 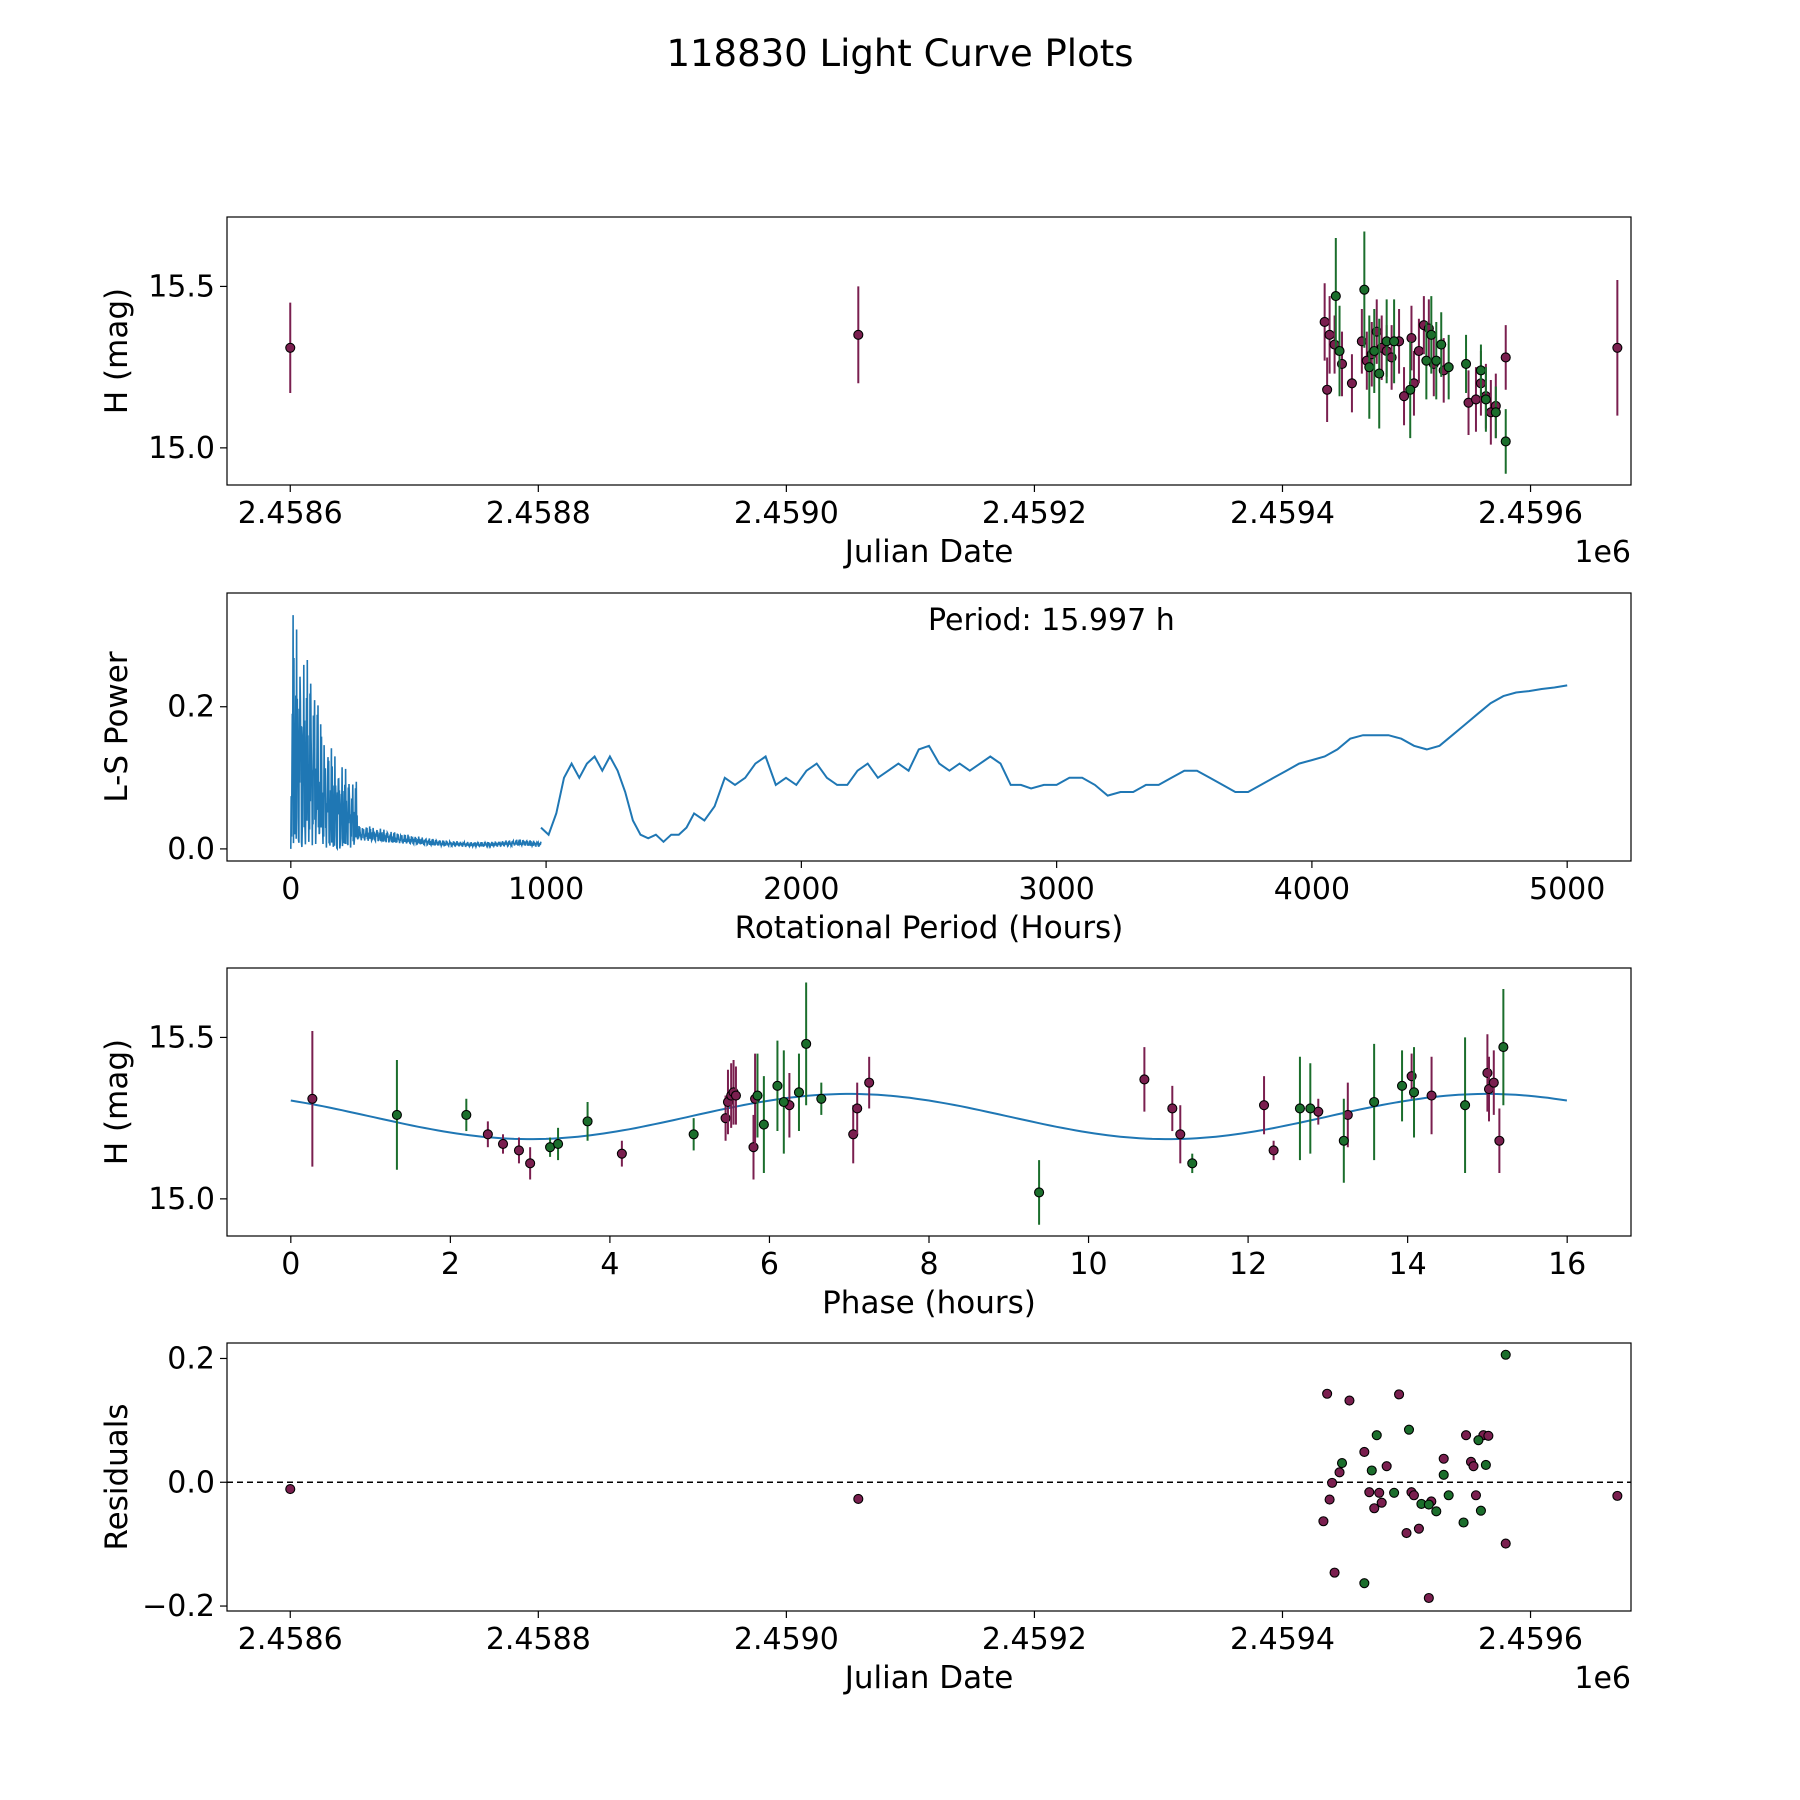 What do you see at coordinates (769, 1264) in the screenshot?
I see `x-tick-label: 6` at bounding box center [769, 1264].